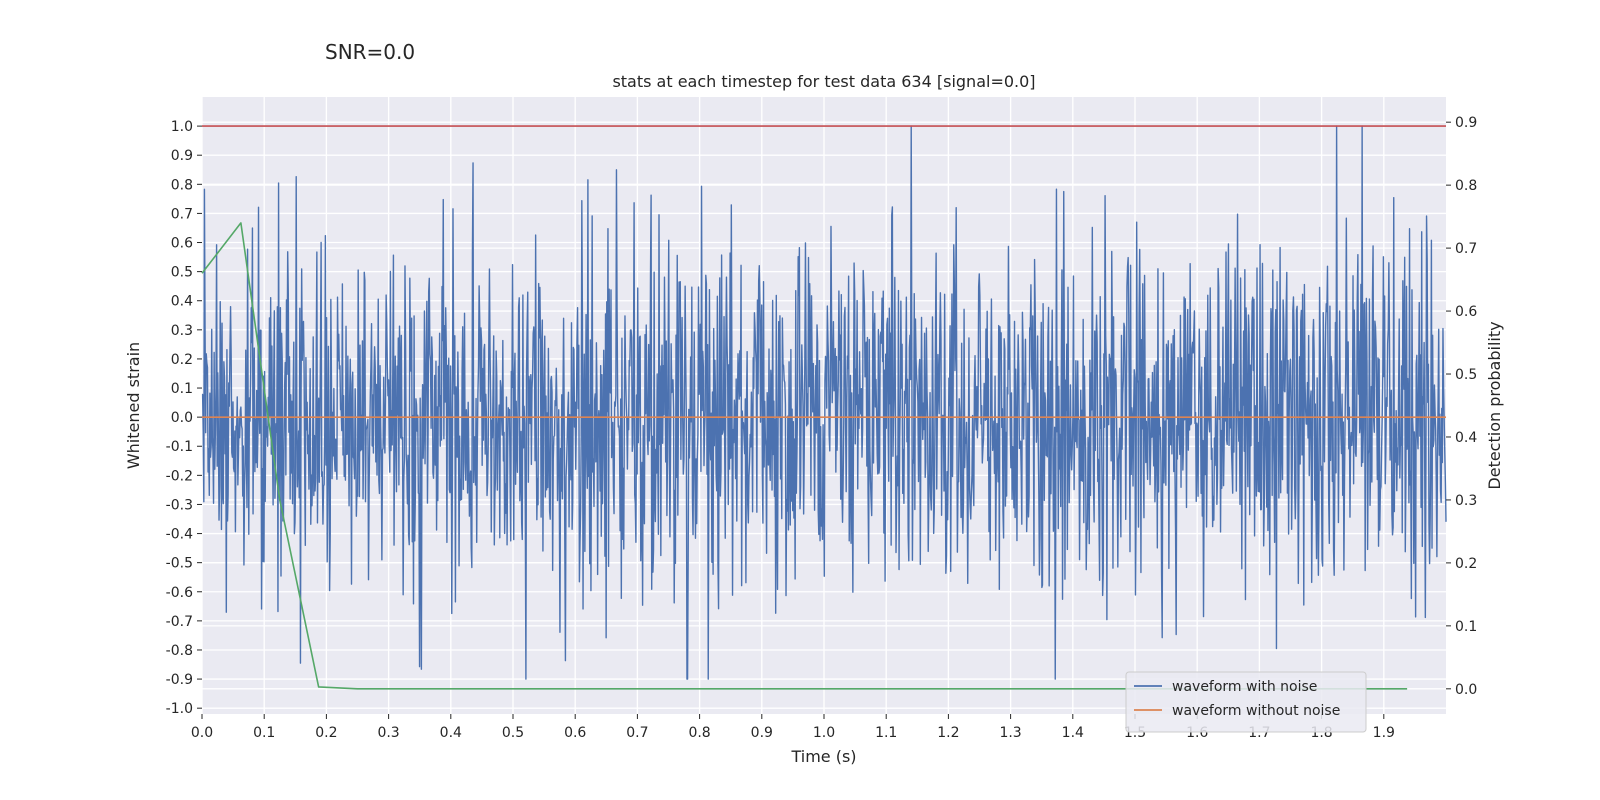  Describe the element at coordinates (179, 622) in the screenshot. I see `y-tick-label: -0.7` at that location.